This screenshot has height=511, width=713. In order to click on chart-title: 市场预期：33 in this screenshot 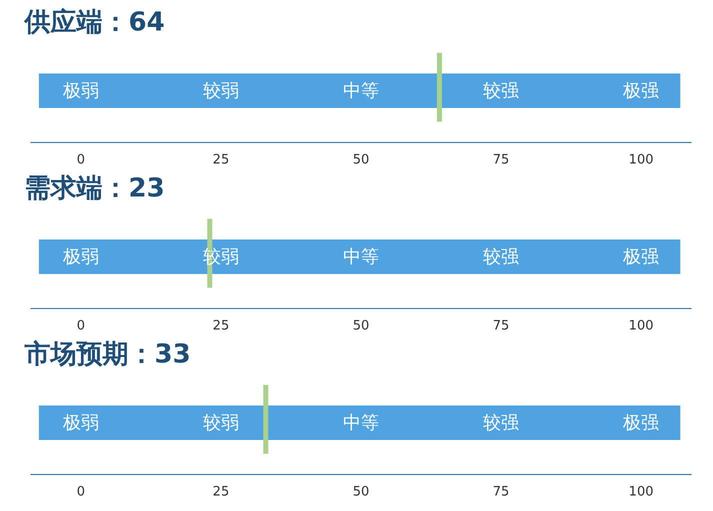, I will do `click(107, 355)`.